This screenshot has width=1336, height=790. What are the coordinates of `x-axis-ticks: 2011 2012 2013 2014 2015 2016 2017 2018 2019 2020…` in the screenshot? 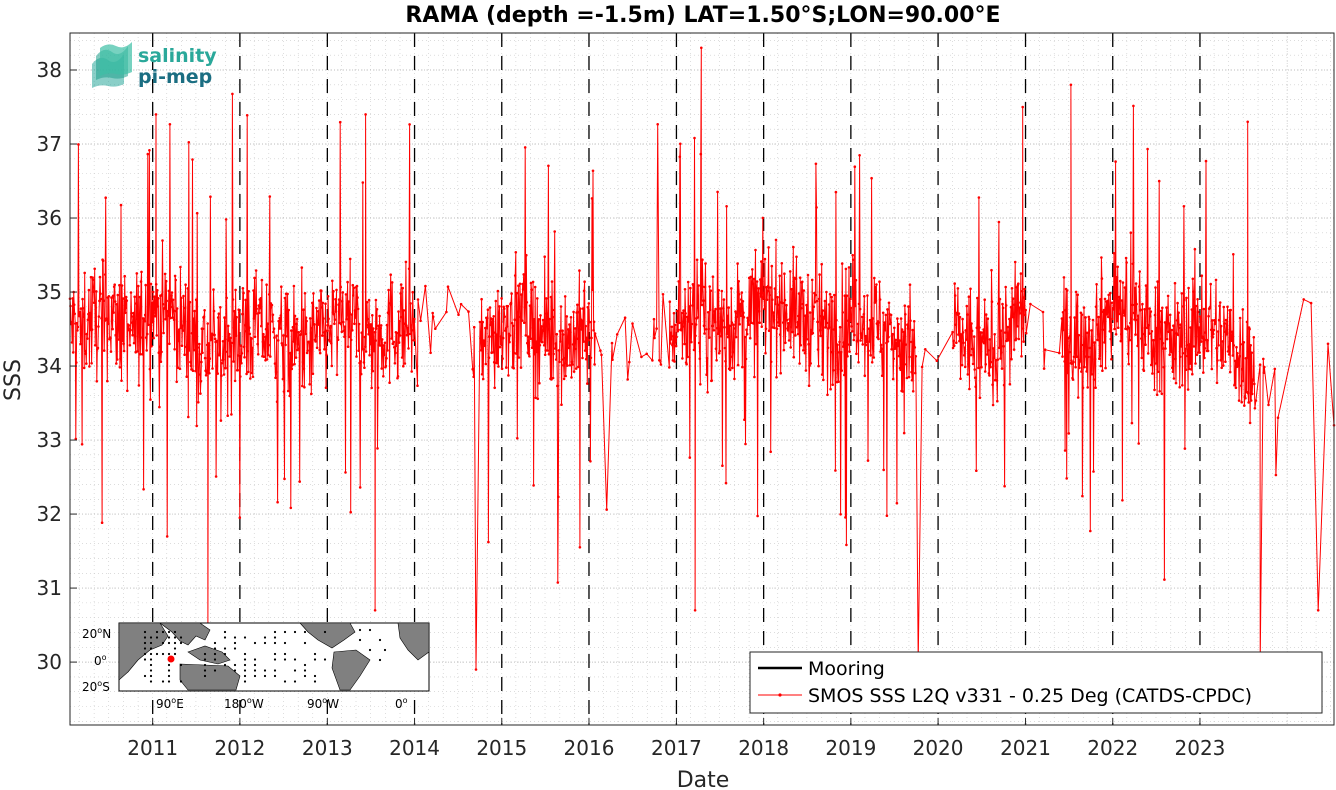 It's located at (676, 739).